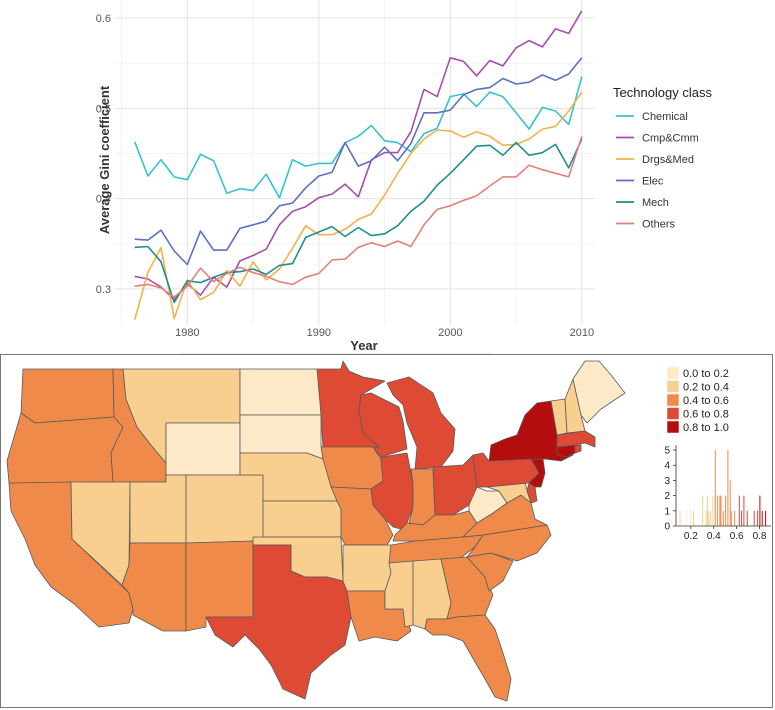 This screenshot has width=775, height=710. Describe the element at coordinates (158, 509) in the screenshot. I see `state-utah` at that location.